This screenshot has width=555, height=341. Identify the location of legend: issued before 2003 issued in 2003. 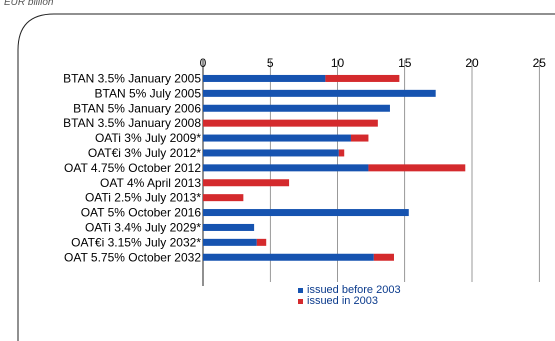
(349, 296).